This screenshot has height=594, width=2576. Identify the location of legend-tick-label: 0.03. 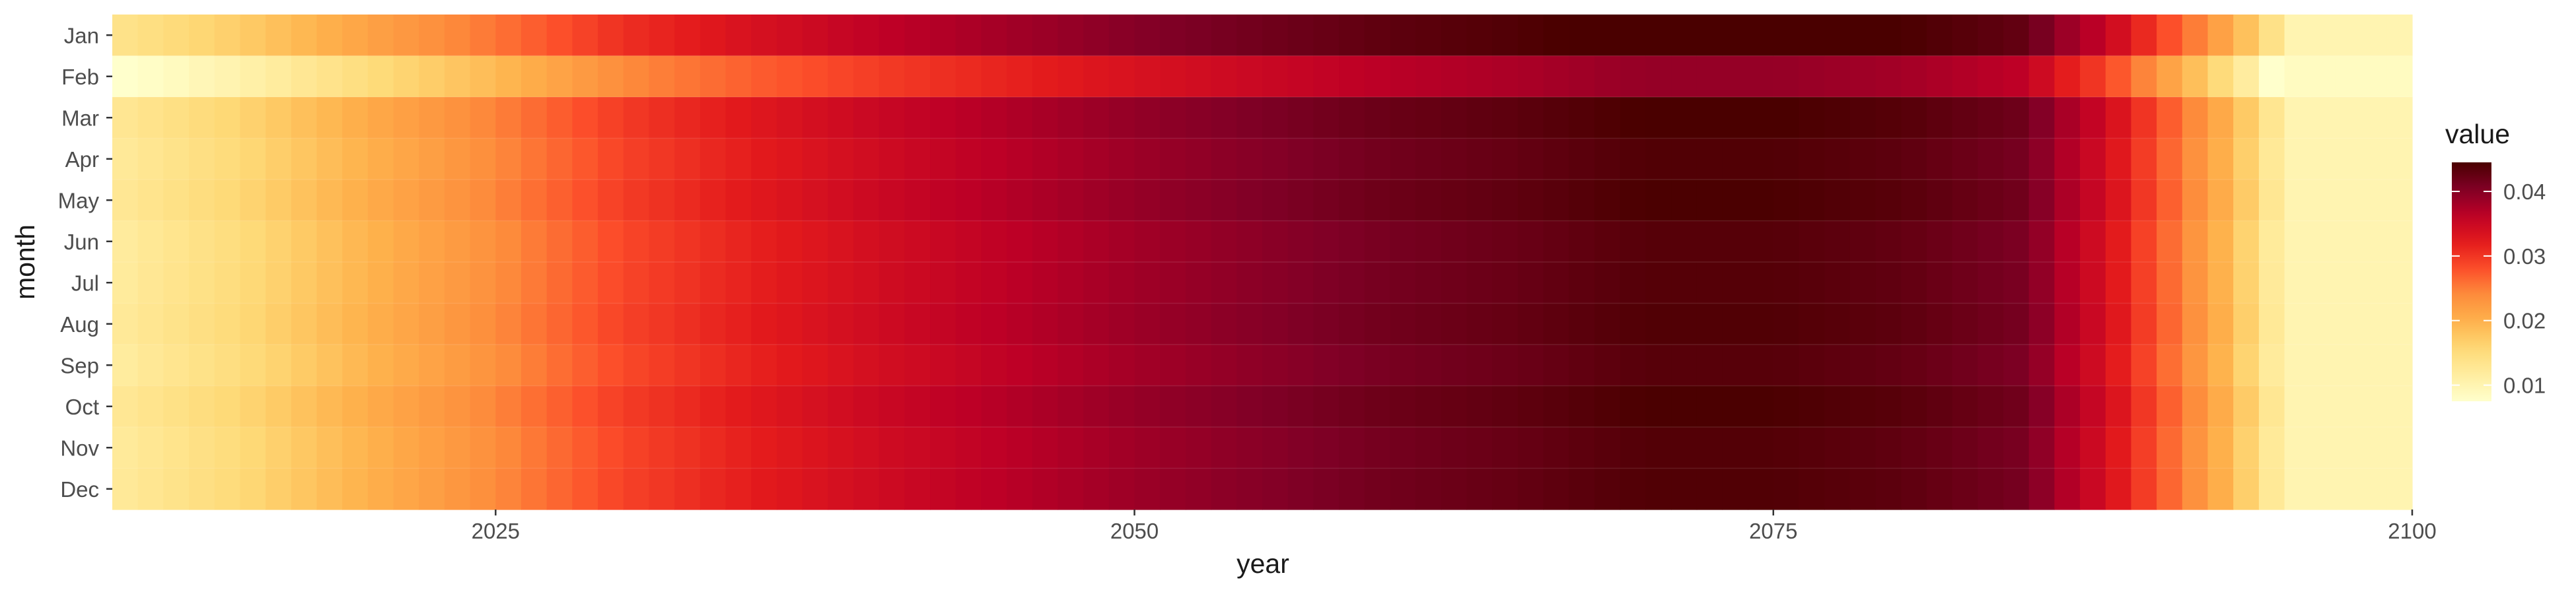
(2525, 256).